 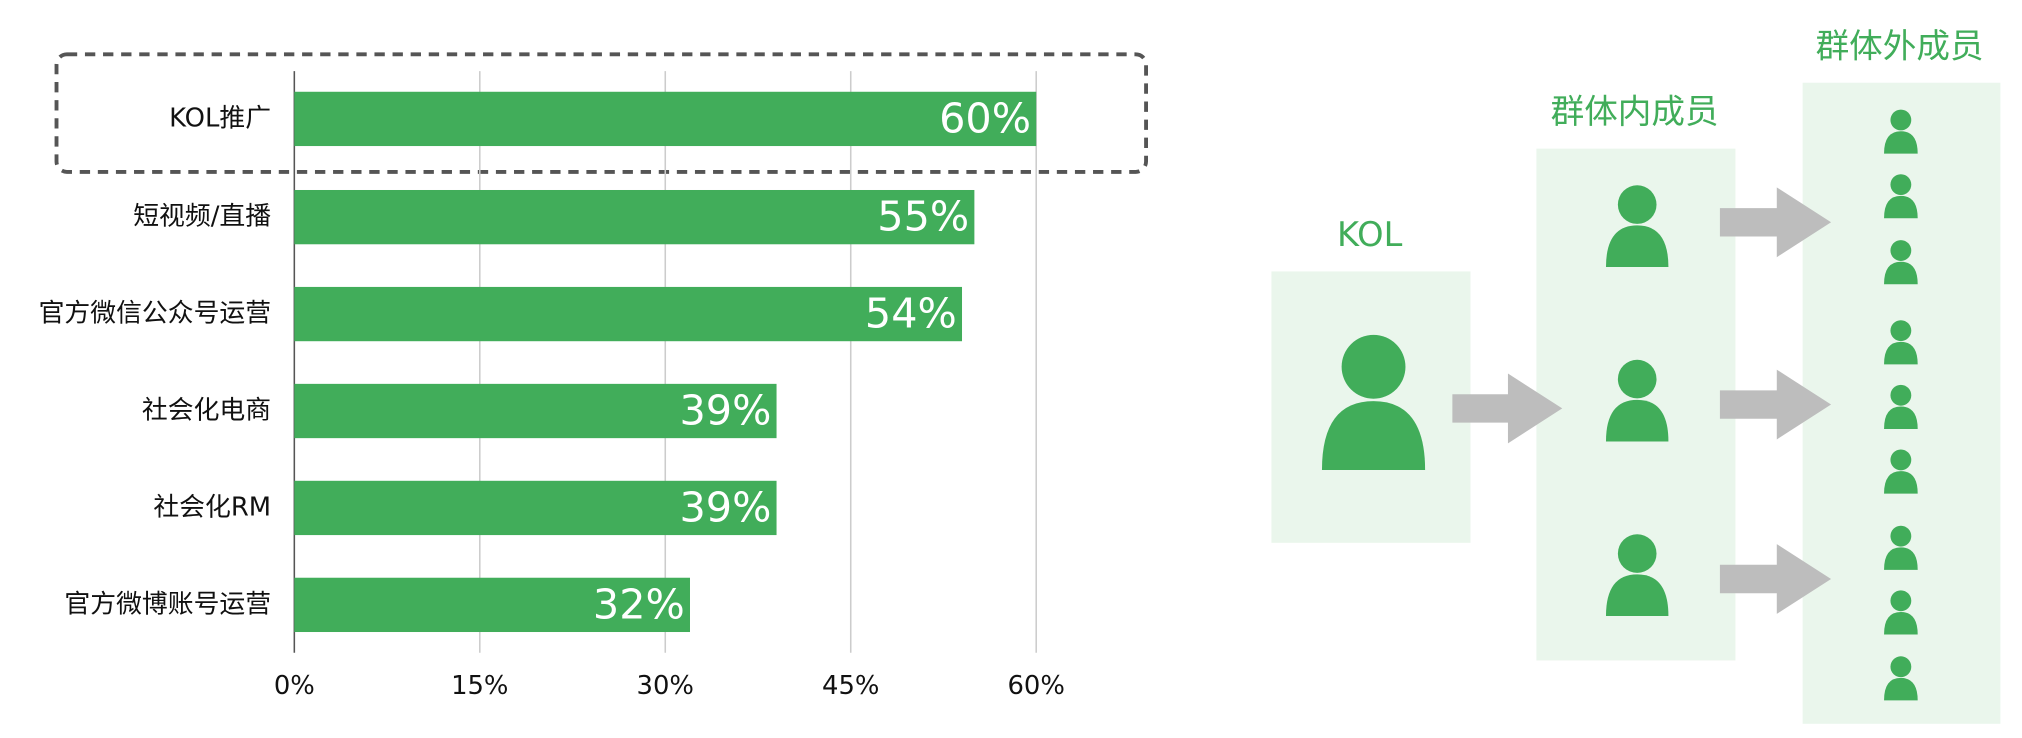 I want to click on value-label: 54%, so click(x=911, y=314).